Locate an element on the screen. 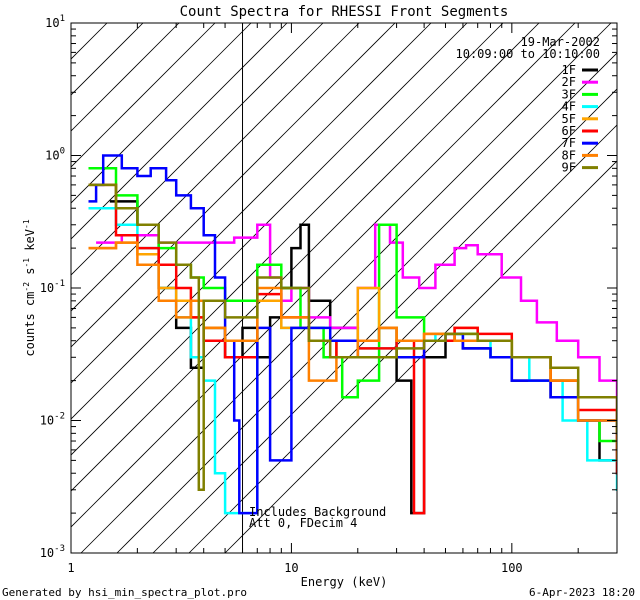  x-tick-label: 10 is located at coordinates (291, 568).